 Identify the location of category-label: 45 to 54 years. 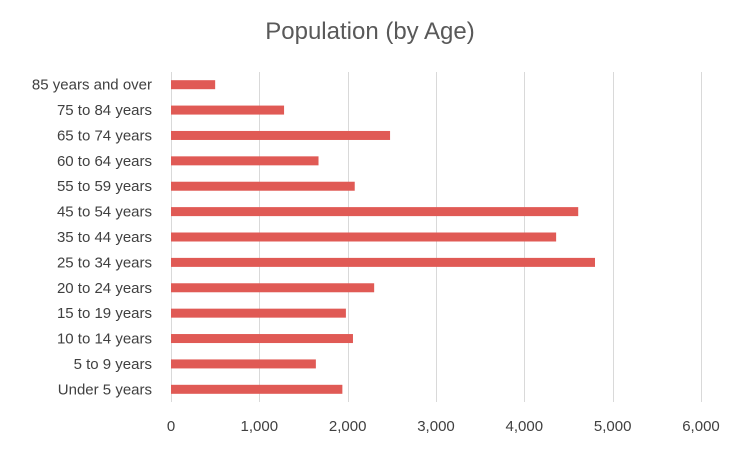
(104, 212).